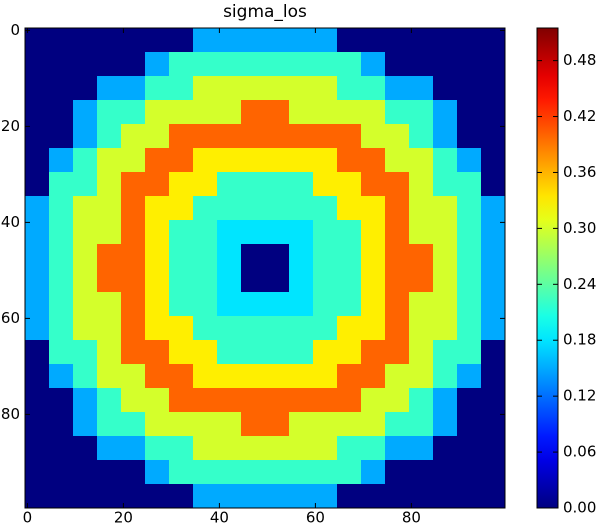 The height and width of the screenshot is (524, 600). Describe the element at coordinates (579, 396) in the screenshot. I see `colorbar-tick-label: 0.12` at that location.